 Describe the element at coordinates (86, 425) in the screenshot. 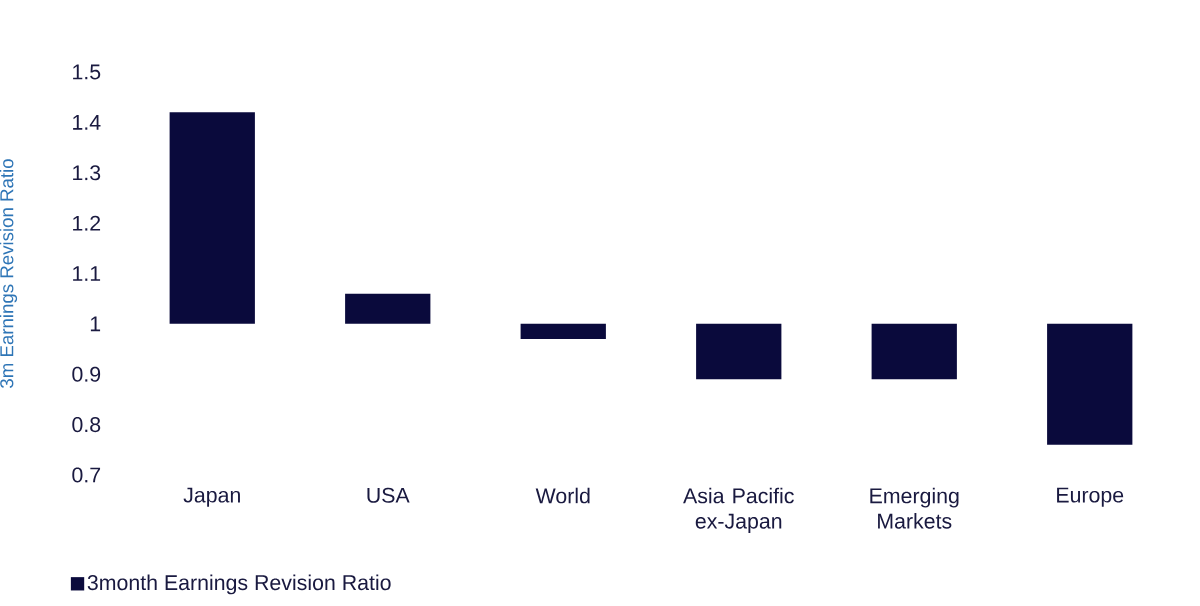

I see `y-tick-label: 0.8` at that location.